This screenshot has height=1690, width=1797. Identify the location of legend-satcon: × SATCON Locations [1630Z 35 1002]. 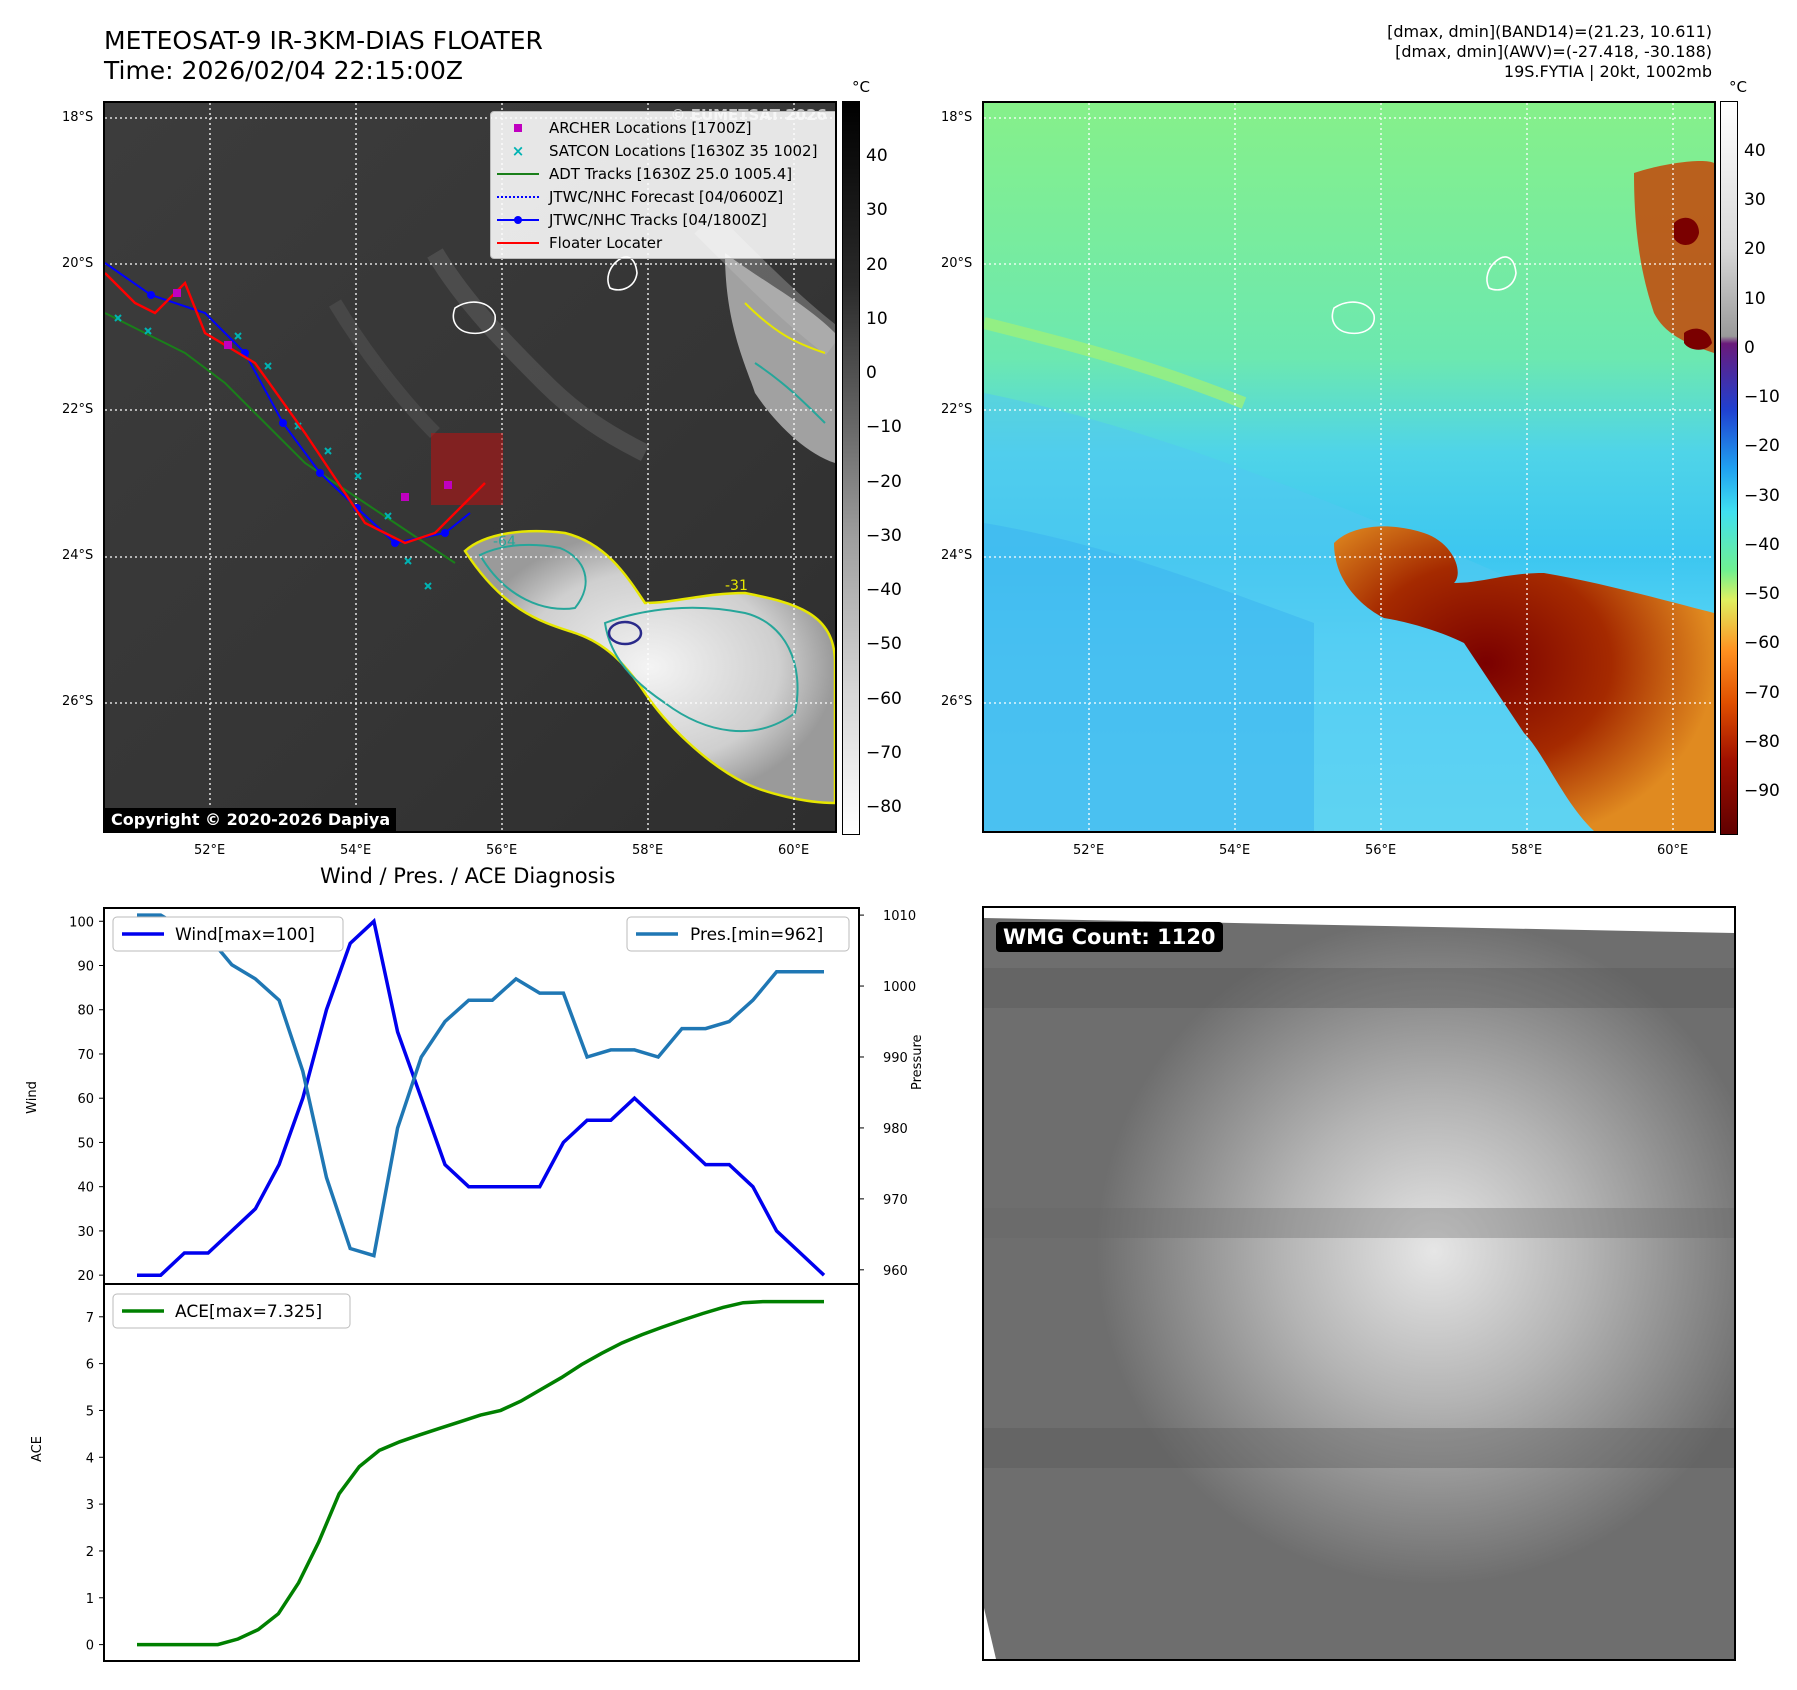
(666, 150).